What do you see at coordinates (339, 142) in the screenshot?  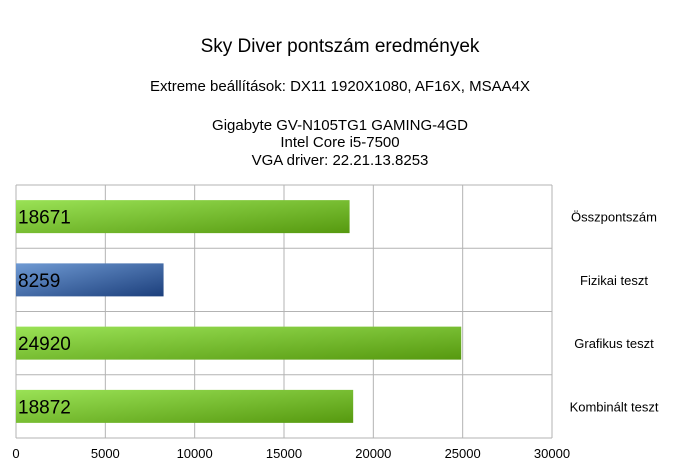 I see `subtitle-line: Intel Core i5-7500` at bounding box center [339, 142].